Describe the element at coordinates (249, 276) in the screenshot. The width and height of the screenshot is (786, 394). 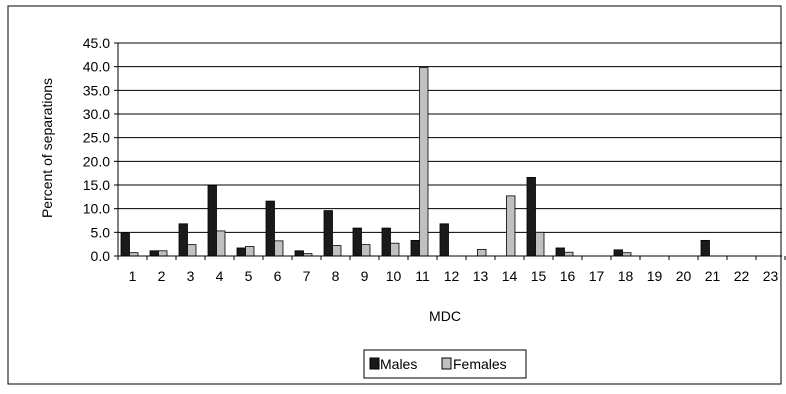
I see `x-tick-label: 5` at that location.